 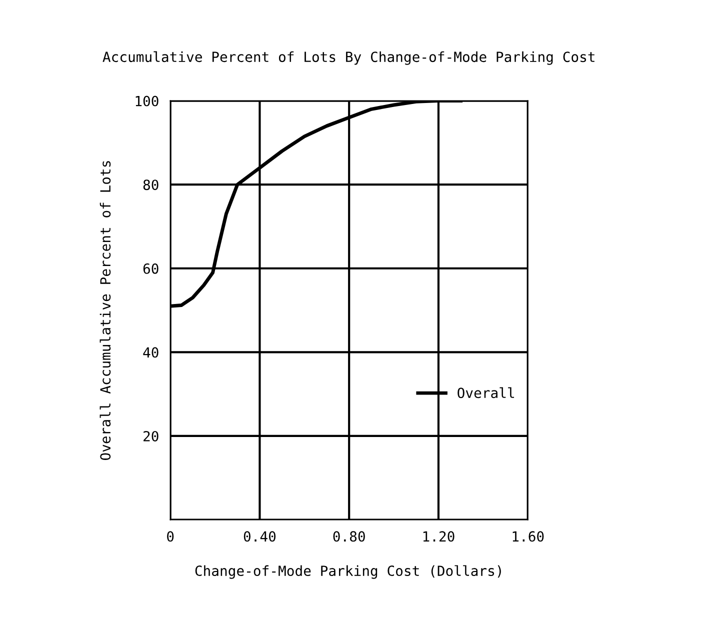 I want to click on x-tick-label: 1.20, so click(x=438, y=536).